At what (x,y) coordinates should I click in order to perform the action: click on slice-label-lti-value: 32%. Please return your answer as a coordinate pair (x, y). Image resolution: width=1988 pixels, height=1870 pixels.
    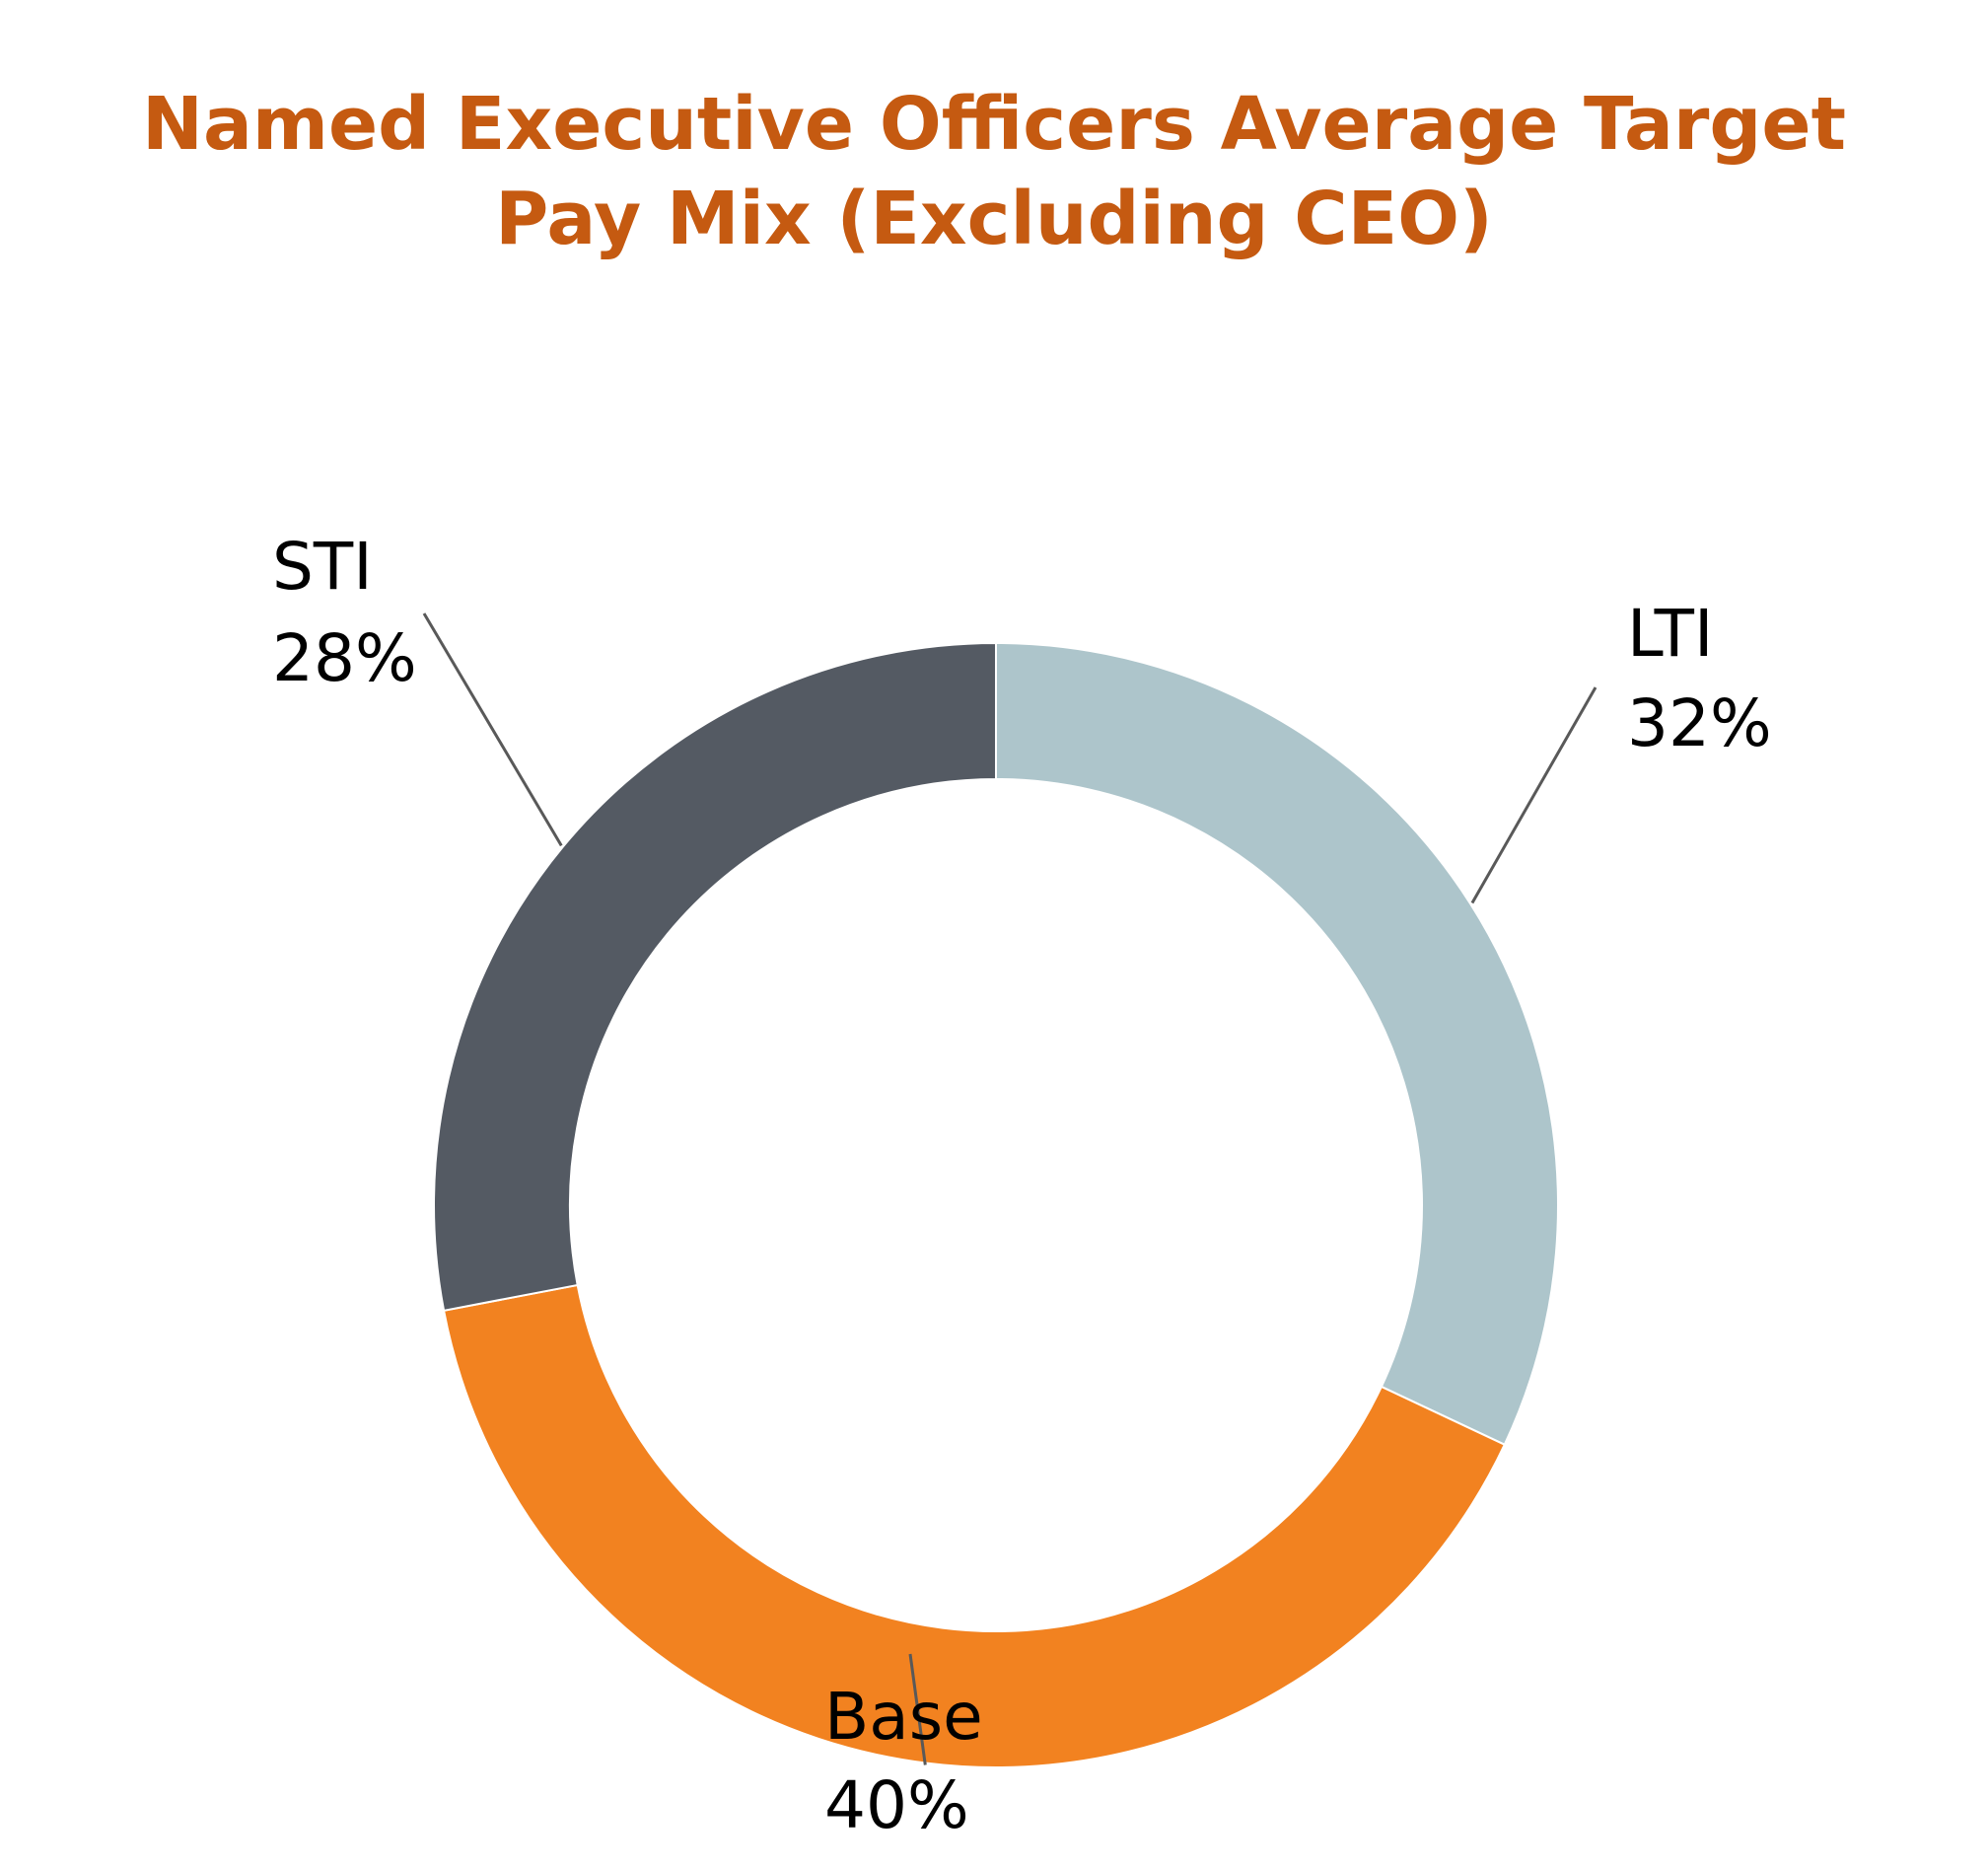
    Looking at the image, I should click on (1699, 723).